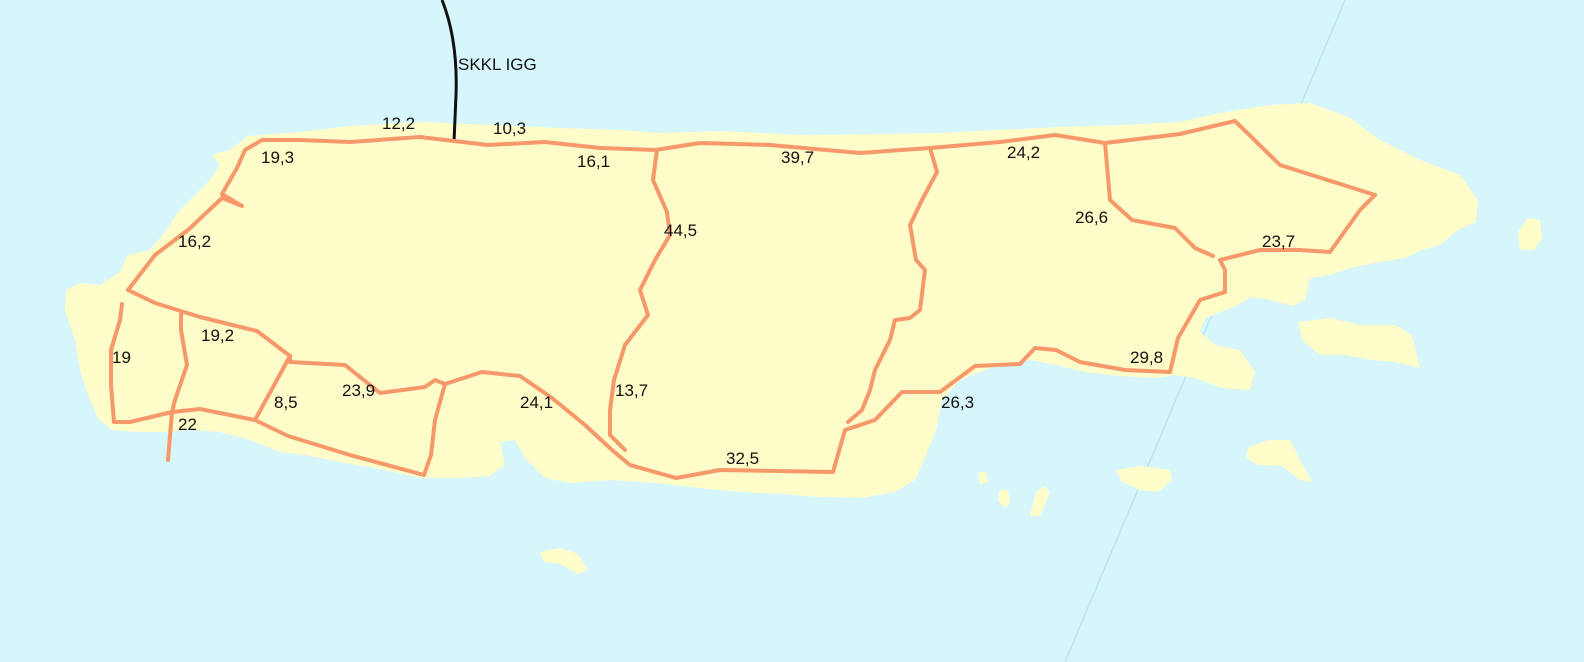 The image size is (1584, 662). I want to click on segment-label: 12,2, so click(399, 123).